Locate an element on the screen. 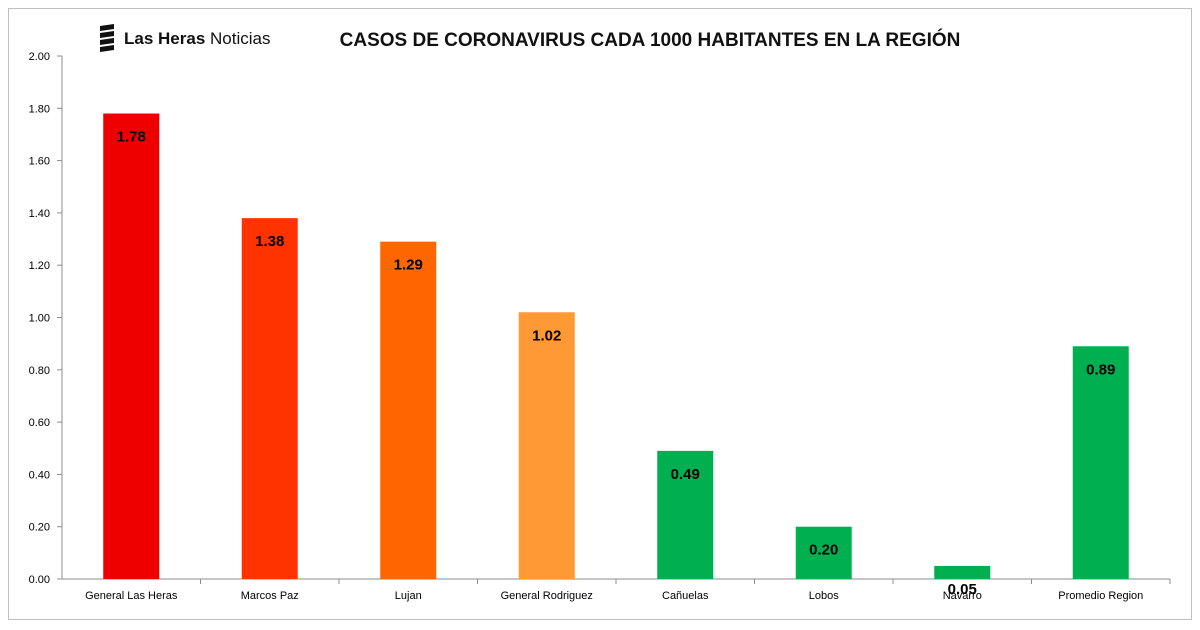 This screenshot has height=630, width=1200. data-label: 0.05 is located at coordinates (962, 589).